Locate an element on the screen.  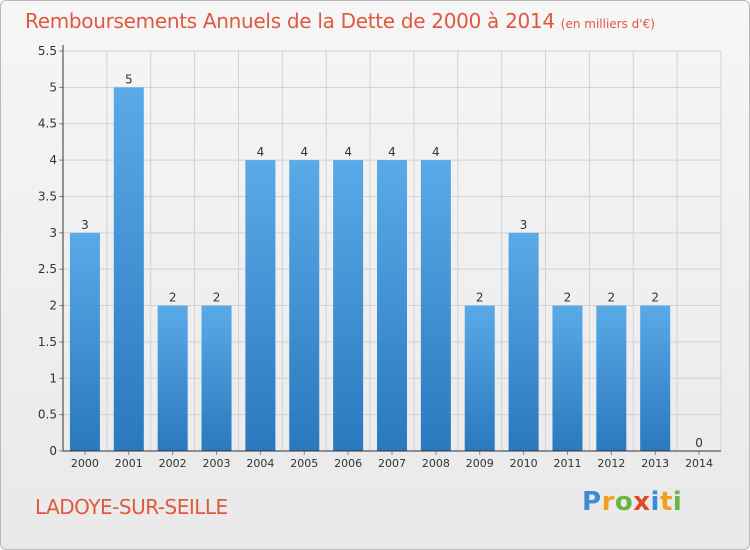
y-tick-label: 5 is located at coordinates (53, 87).